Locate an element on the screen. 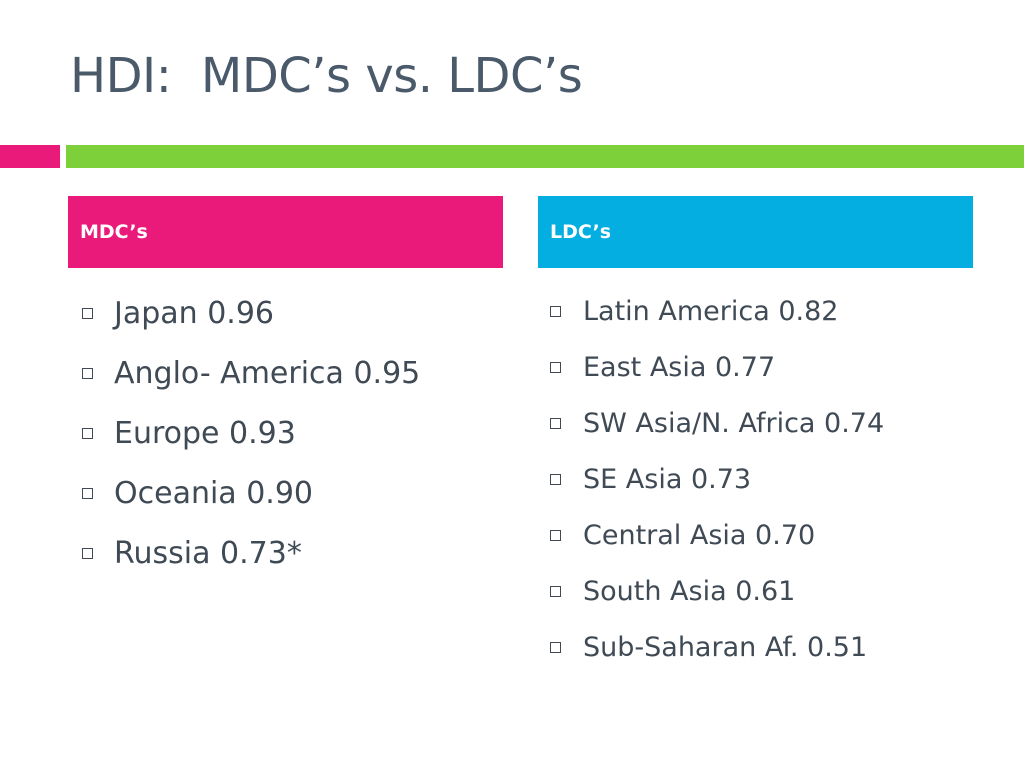 The width and height of the screenshot is (1024, 768). list-item-text: Latin America 0.82 is located at coordinates (711, 311).